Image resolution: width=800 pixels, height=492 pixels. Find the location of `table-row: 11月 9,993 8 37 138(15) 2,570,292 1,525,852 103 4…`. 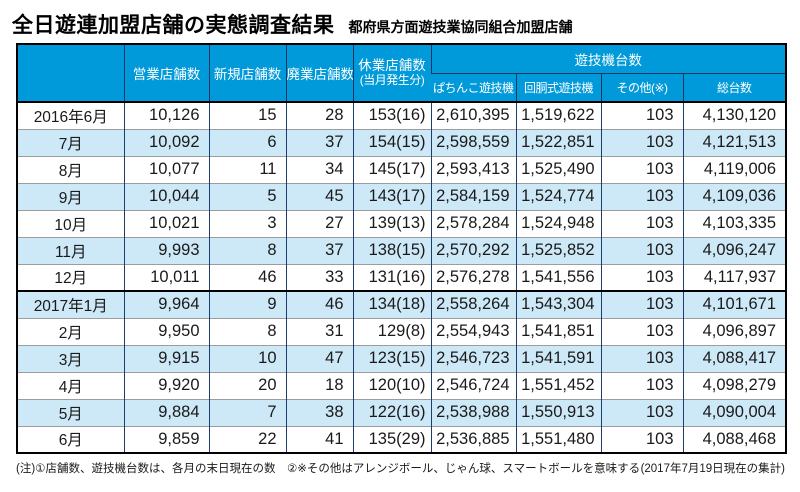

table-row: 11月 9,993 8 37 138(15) 2,570,292 1,525,852 103 4… is located at coordinates (401, 250).